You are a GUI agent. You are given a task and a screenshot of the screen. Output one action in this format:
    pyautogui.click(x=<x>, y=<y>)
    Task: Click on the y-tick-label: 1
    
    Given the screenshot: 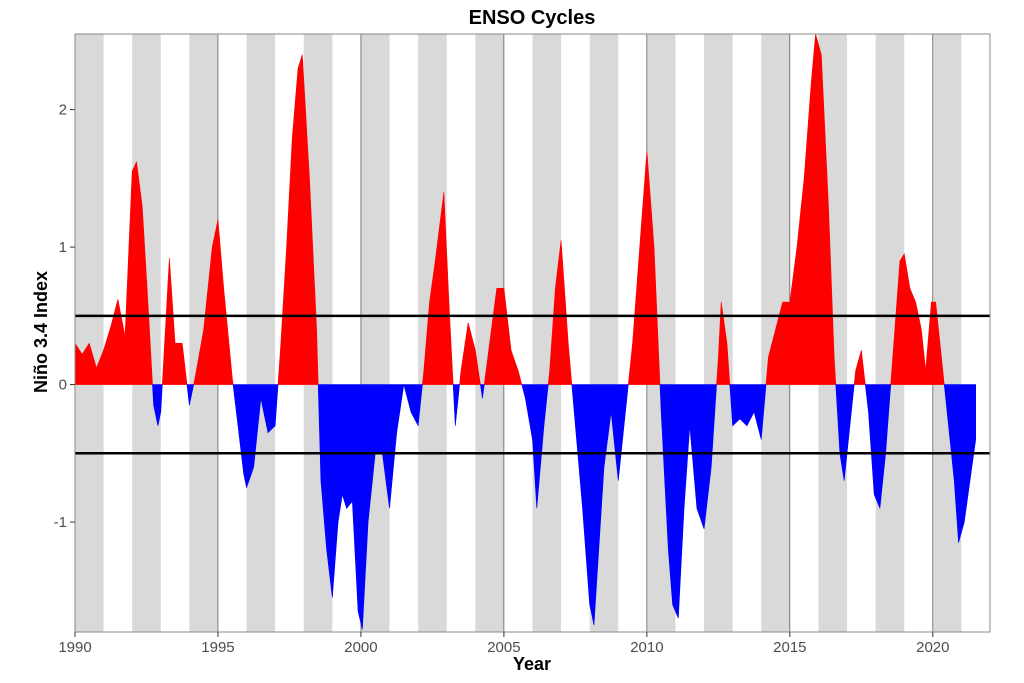 What is the action you would take?
    pyautogui.click(x=63, y=247)
    